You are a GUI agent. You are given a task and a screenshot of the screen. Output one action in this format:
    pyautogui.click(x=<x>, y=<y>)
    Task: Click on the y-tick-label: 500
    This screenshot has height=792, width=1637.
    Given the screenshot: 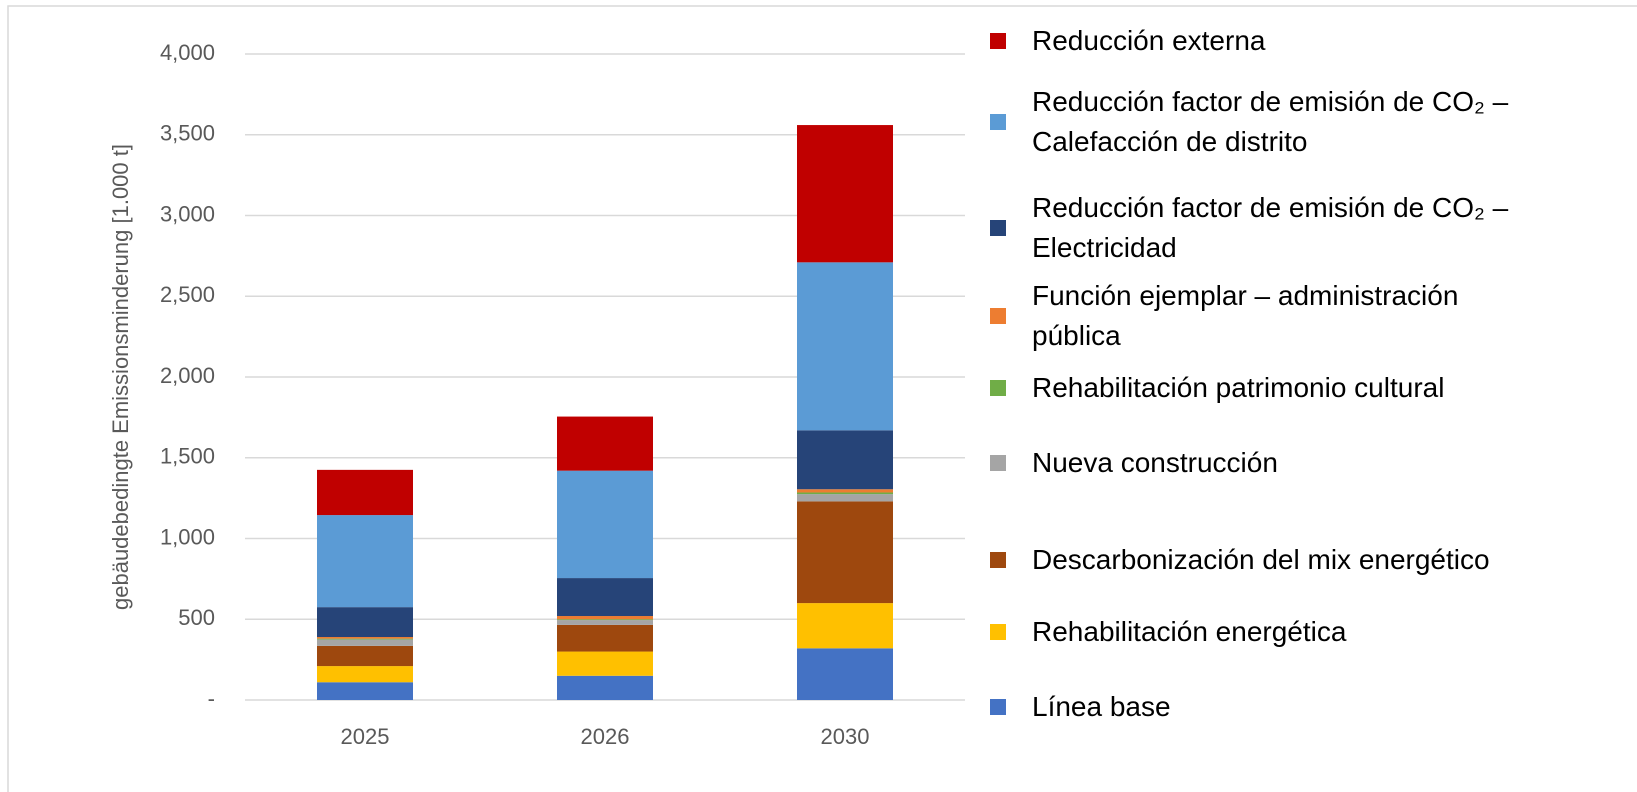 What is the action you would take?
    pyautogui.click(x=196, y=617)
    